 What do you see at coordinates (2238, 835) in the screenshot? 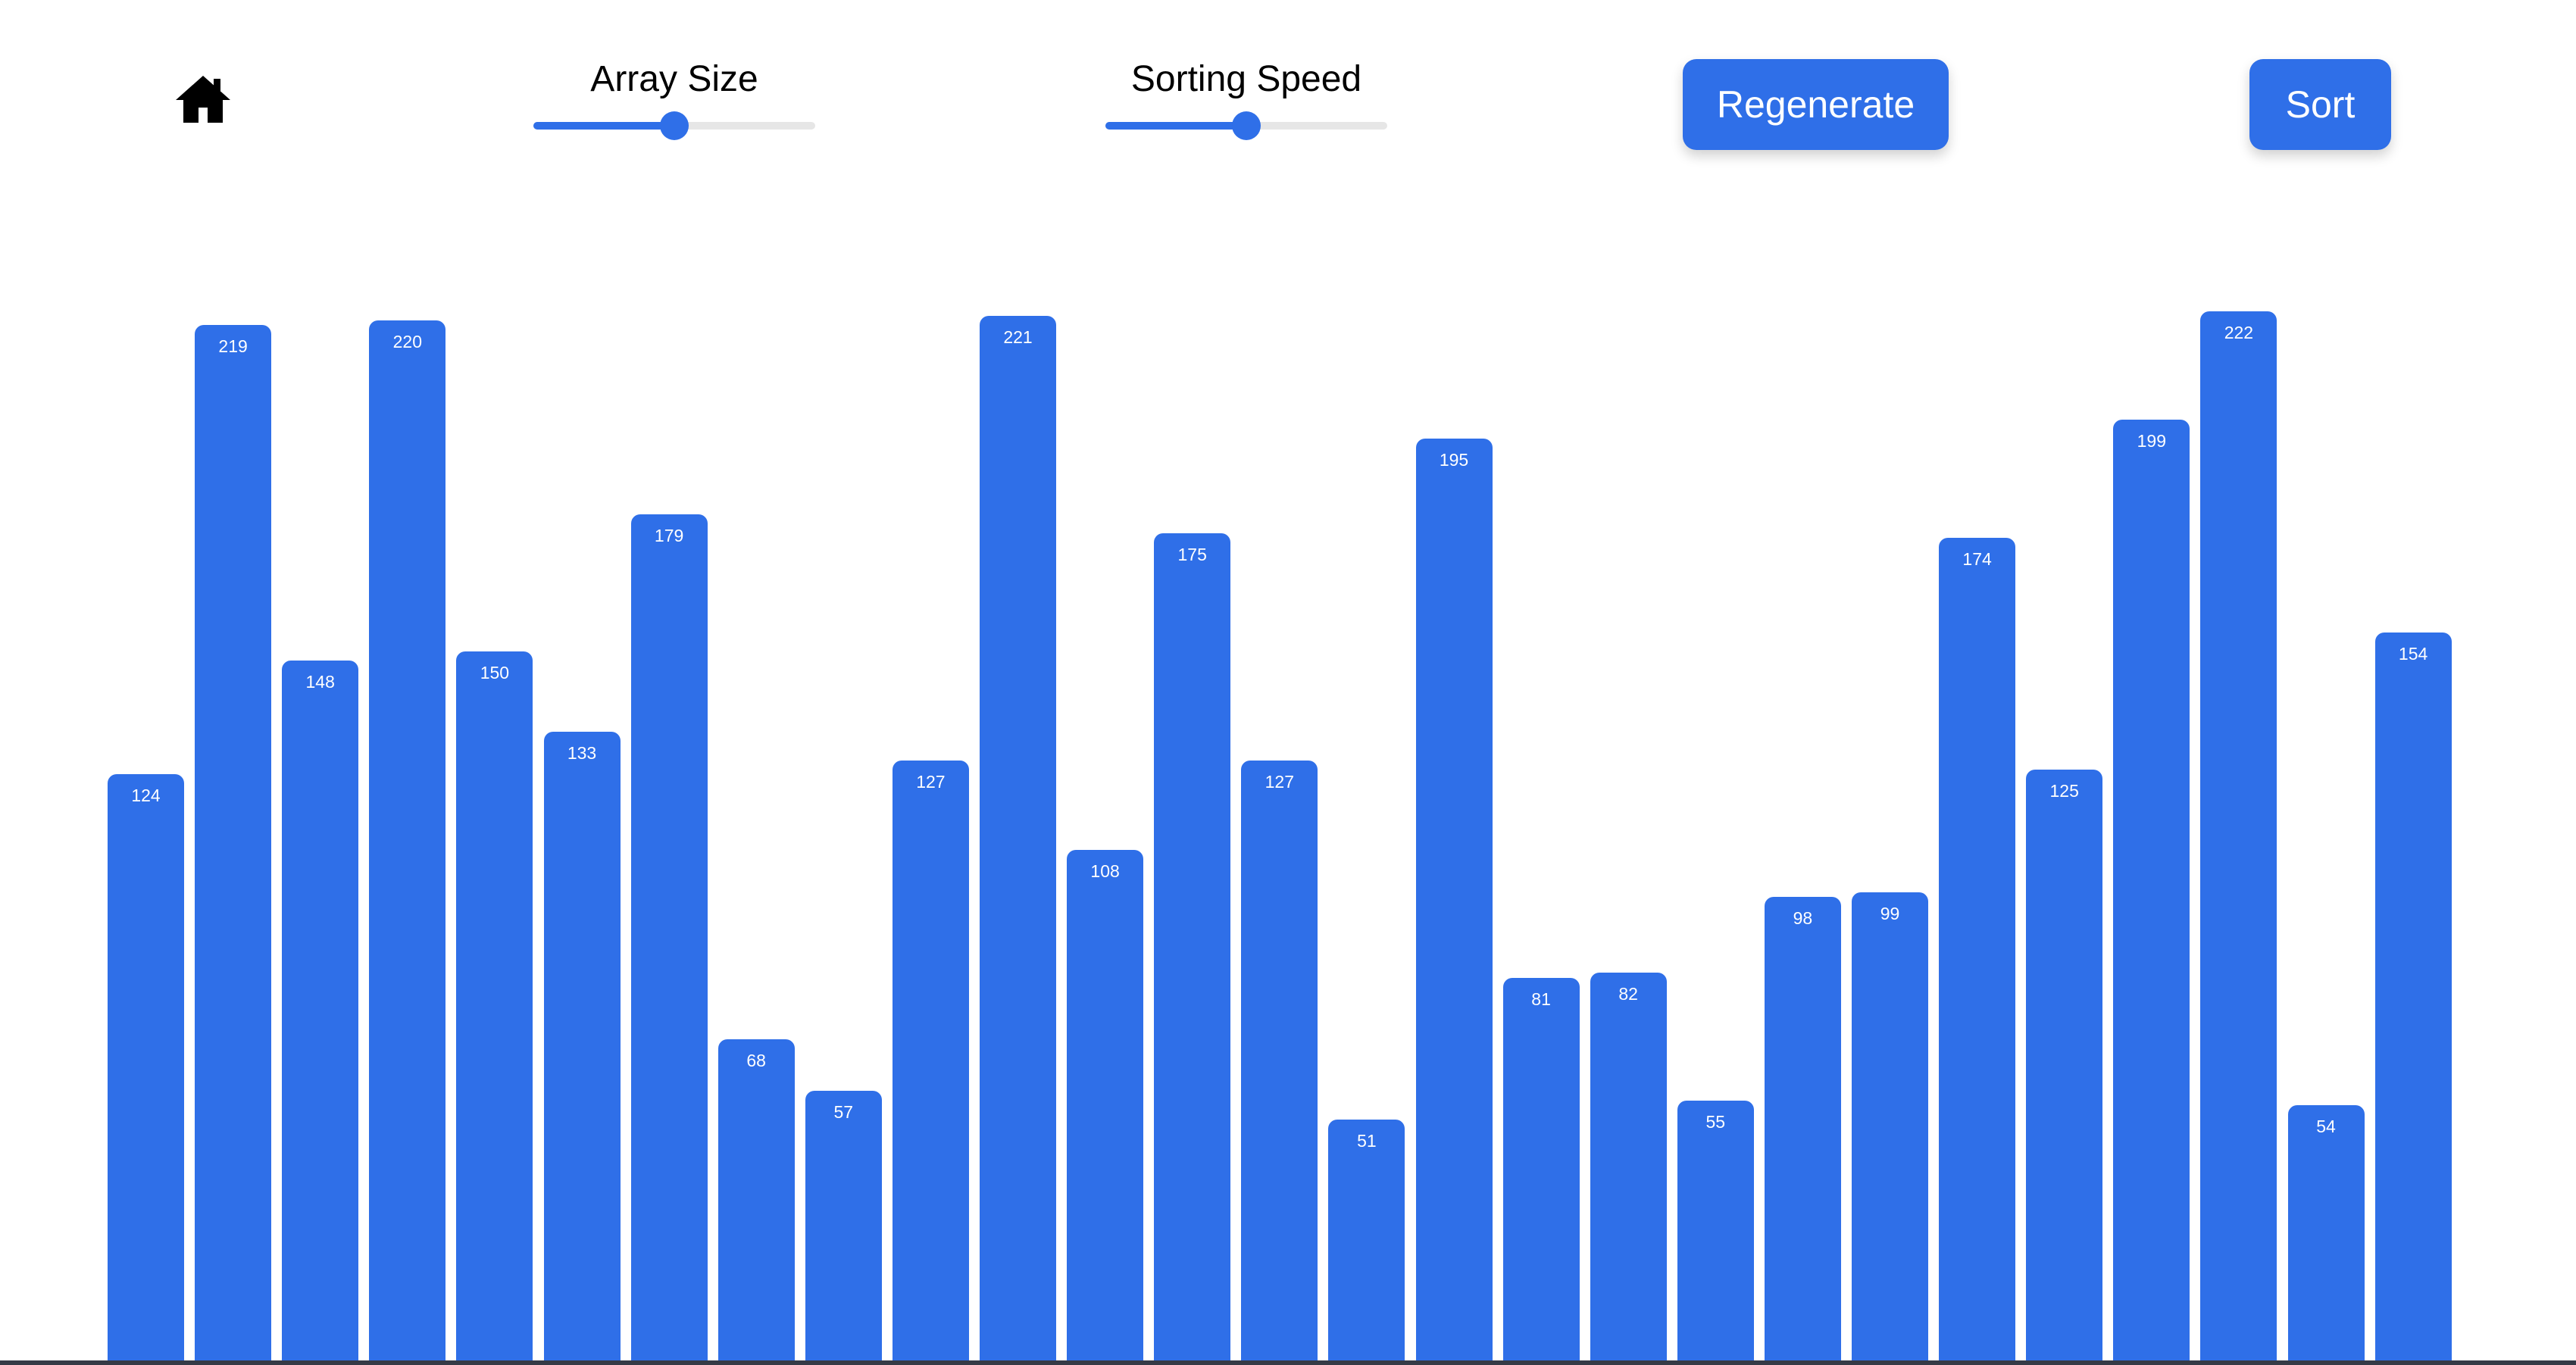
I see `array-bar: 222` at bounding box center [2238, 835].